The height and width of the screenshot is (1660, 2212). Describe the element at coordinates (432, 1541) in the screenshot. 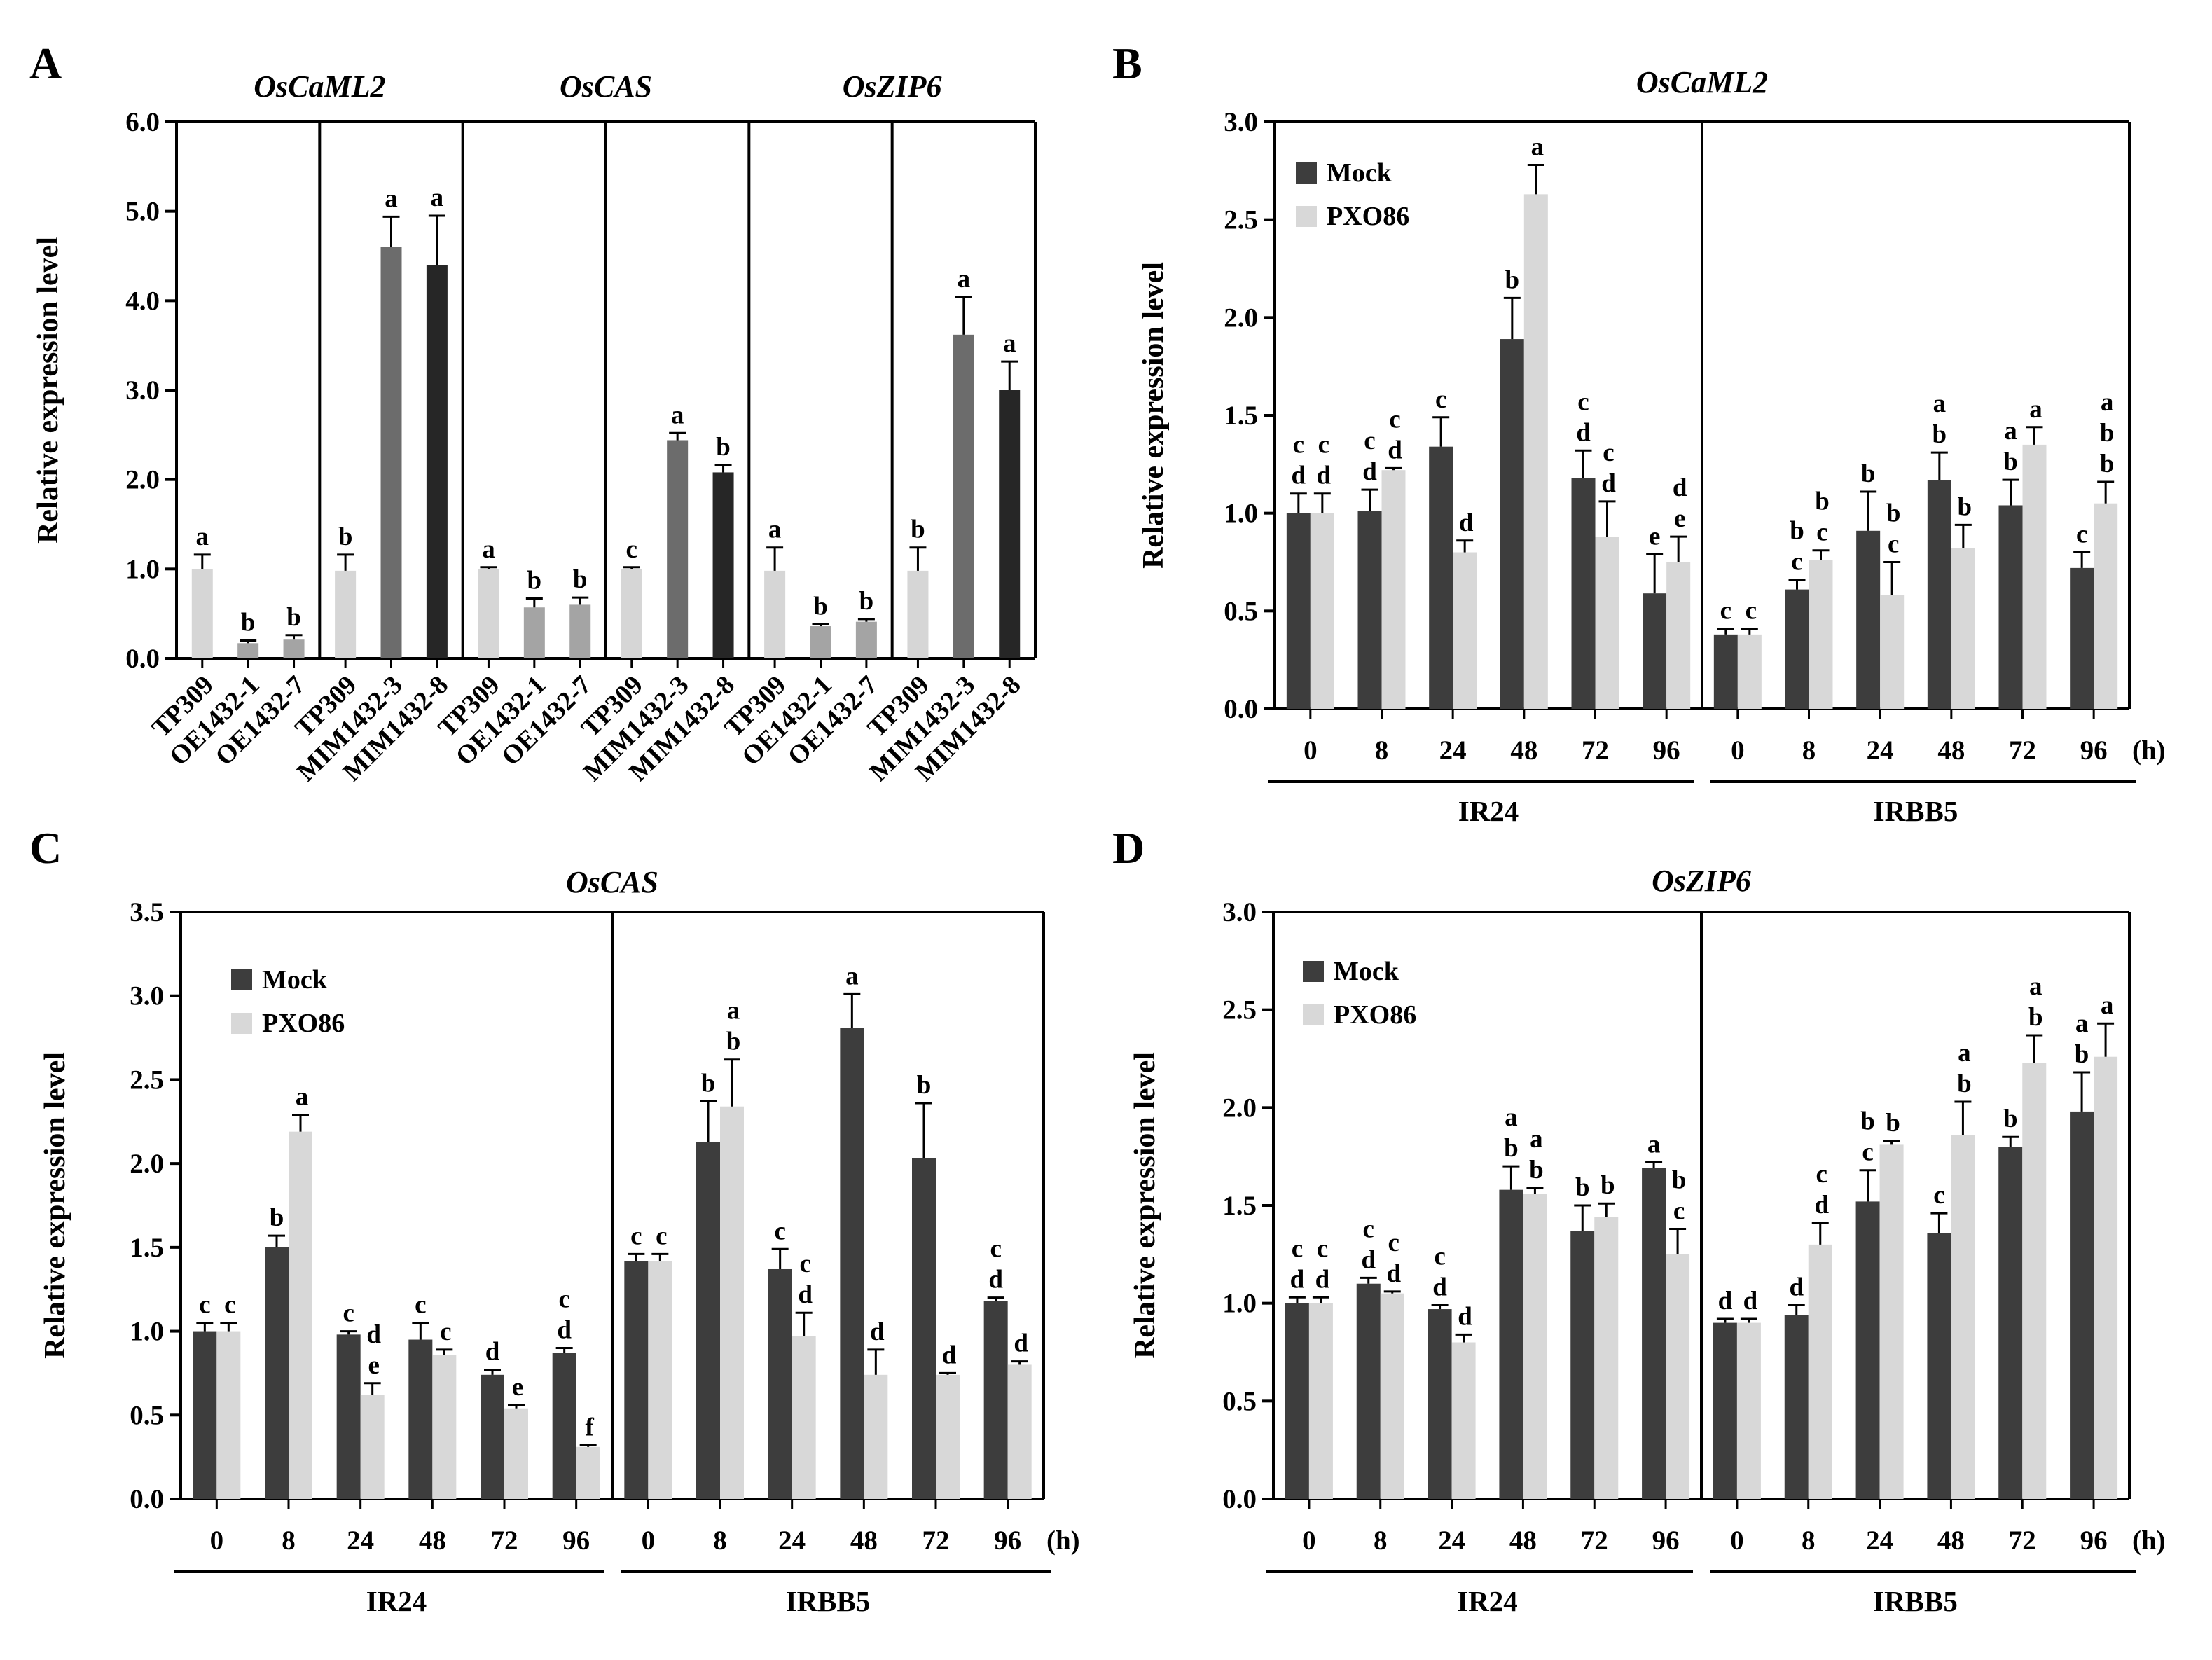

I see `x-tick-label: 48` at that location.